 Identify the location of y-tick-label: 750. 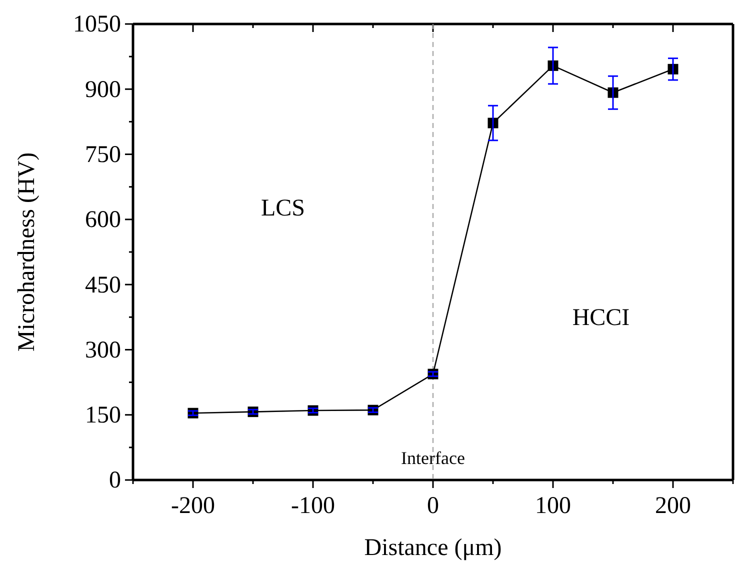
(103, 155).